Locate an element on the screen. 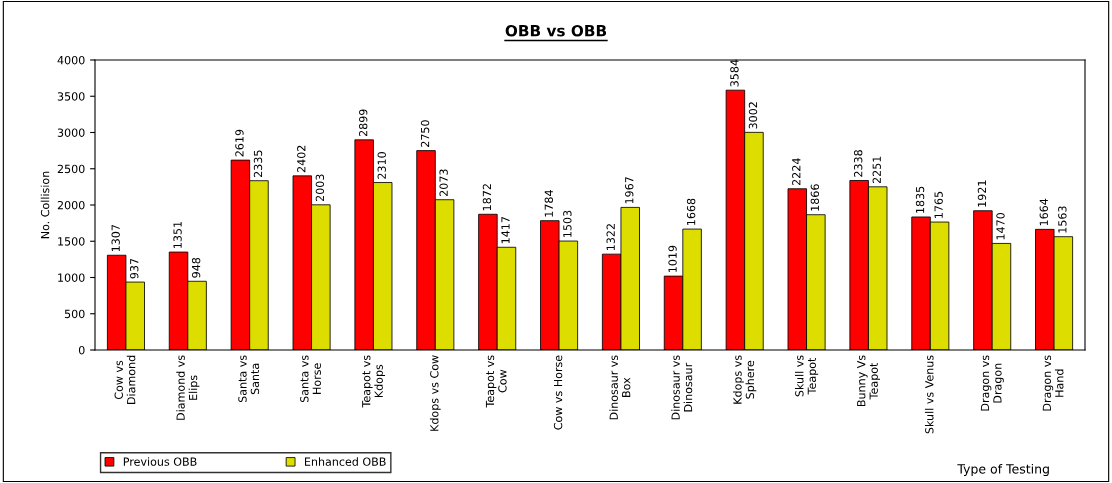 The height and width of the screenshot is (483, 1112). data-label: 1784 is located at coordinates (549, 203).